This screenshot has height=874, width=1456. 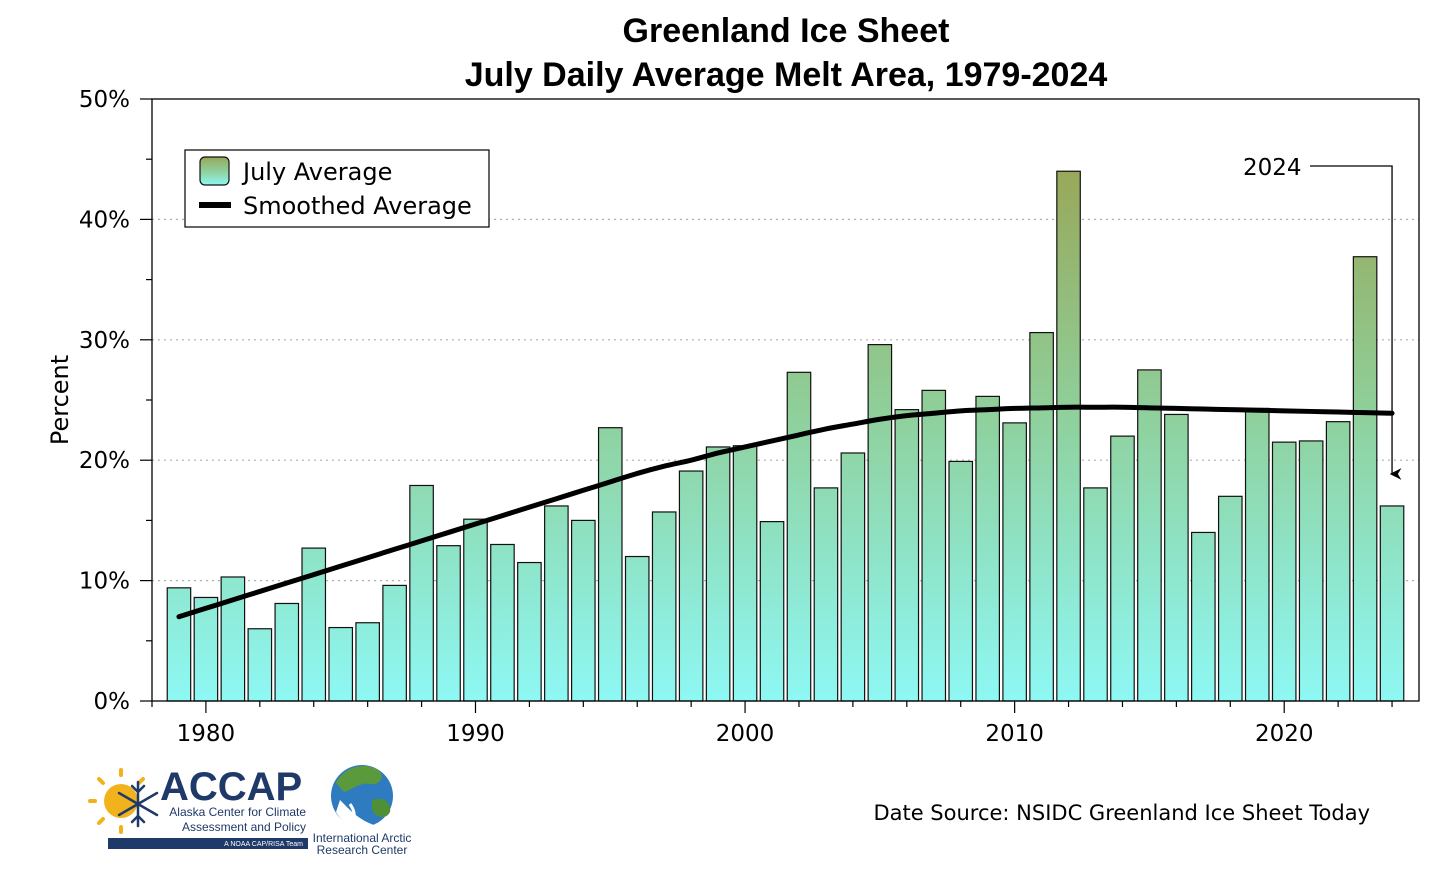 I want to click on bar-2004, so click(x=853, y=577).